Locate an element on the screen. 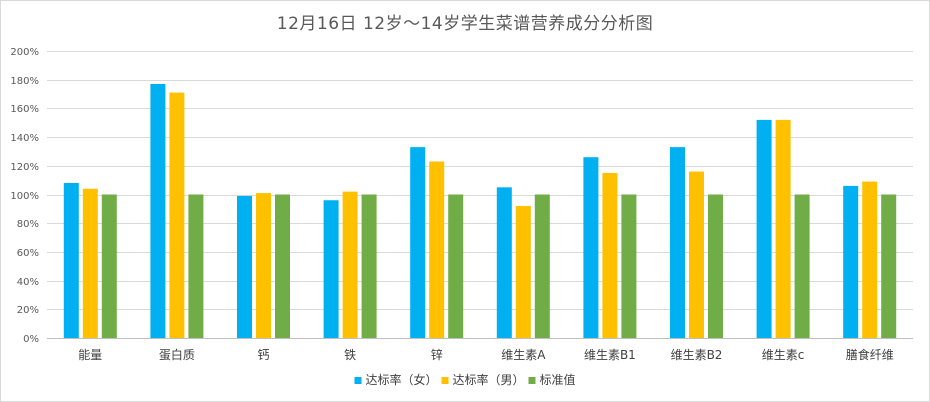 The height and width of the screenshot is (402, 930). x-tick-label: 膳食纤维 is located at coordinates (870, 354).